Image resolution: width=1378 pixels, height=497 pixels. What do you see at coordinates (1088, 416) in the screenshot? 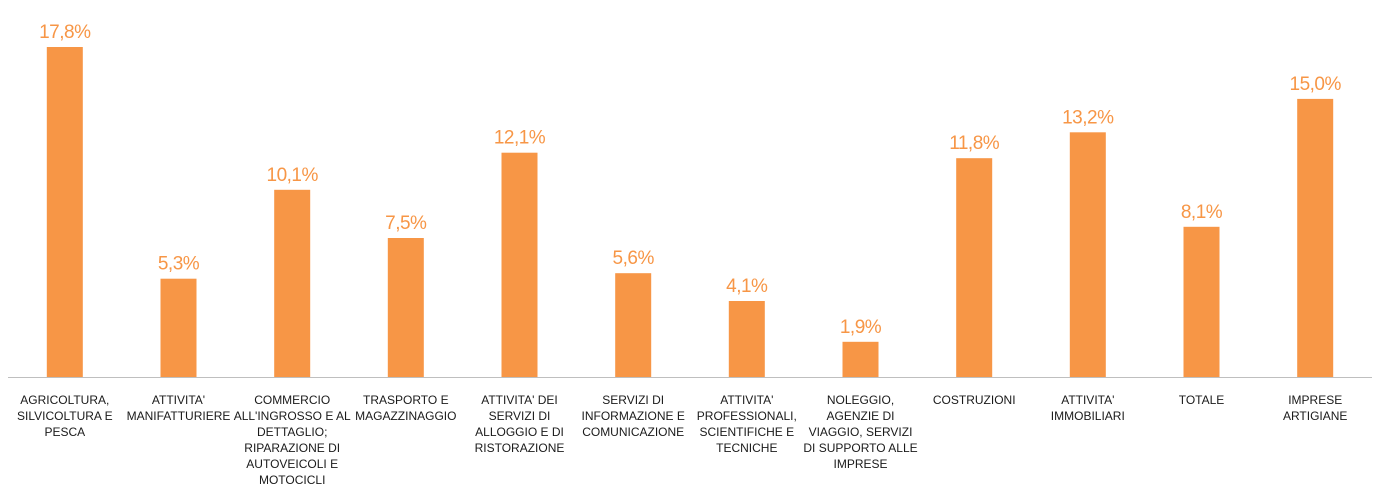
I see `category-label-line: IMMOBILIARI` at bounding box center [1088, 416].